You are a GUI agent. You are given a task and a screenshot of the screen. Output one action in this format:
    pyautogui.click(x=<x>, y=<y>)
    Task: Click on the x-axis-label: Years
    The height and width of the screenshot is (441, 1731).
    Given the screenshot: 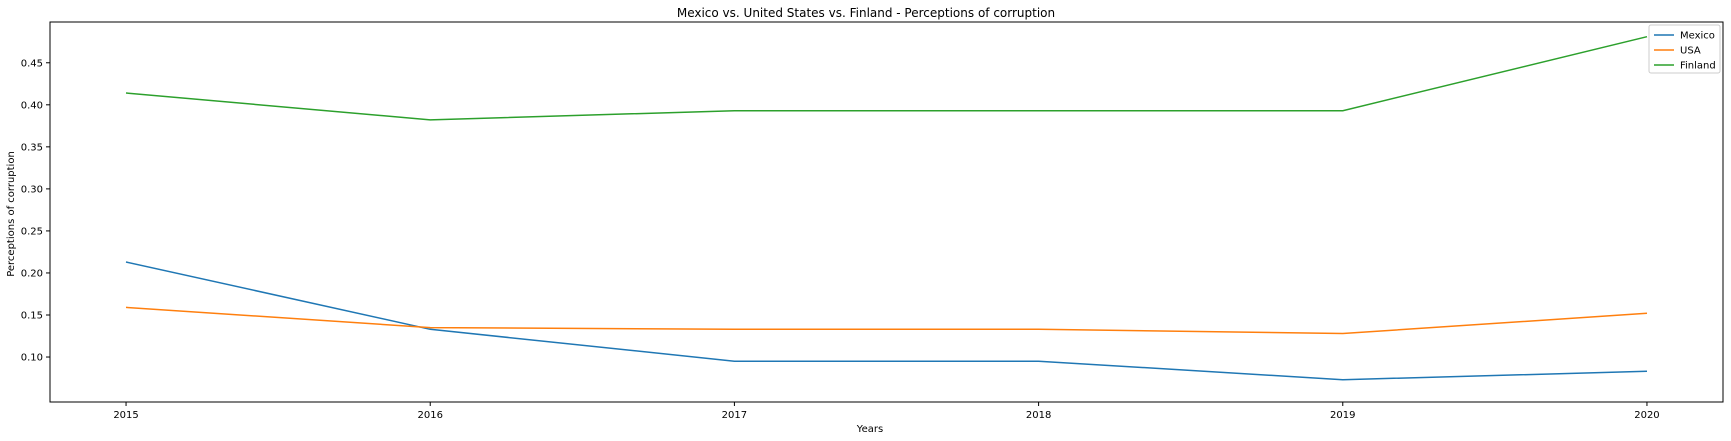 What is the action you would take?
    pyautogui.click(x=869, y=429)
    